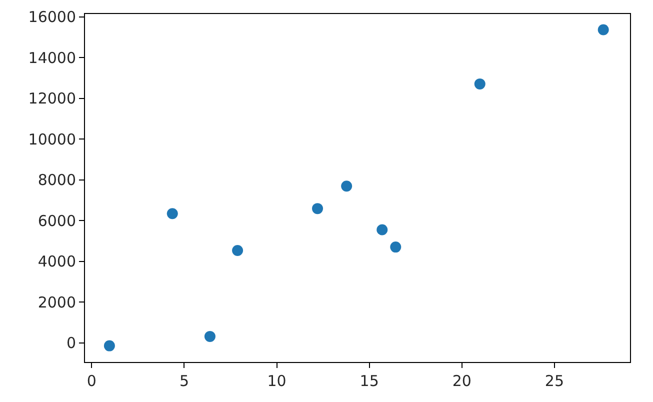  I want to click on x-tick-label: 5, so click(184, 381).